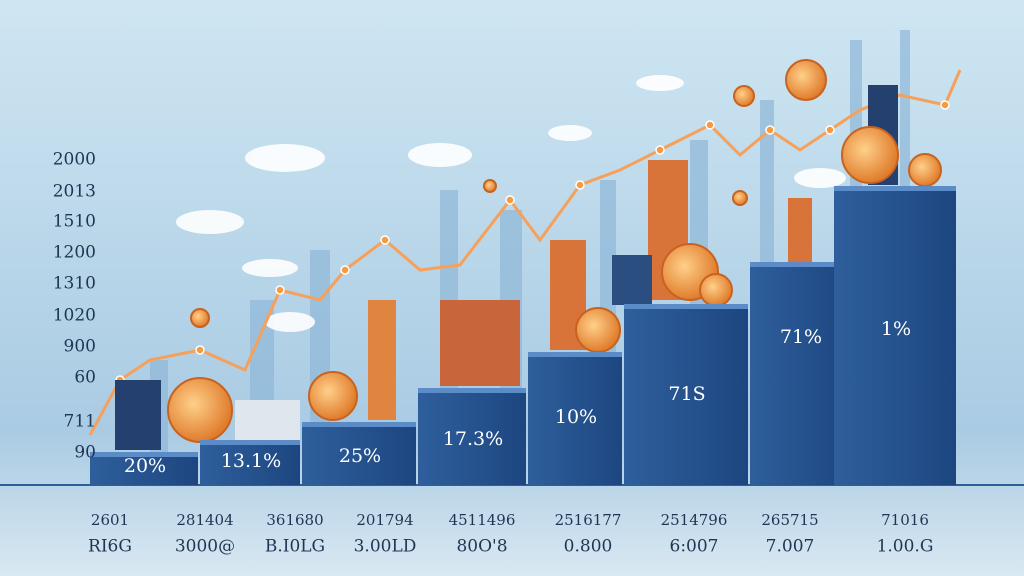 The image size is (1024, 576). I want to click on bar-label: 20%, so click(145, 466).